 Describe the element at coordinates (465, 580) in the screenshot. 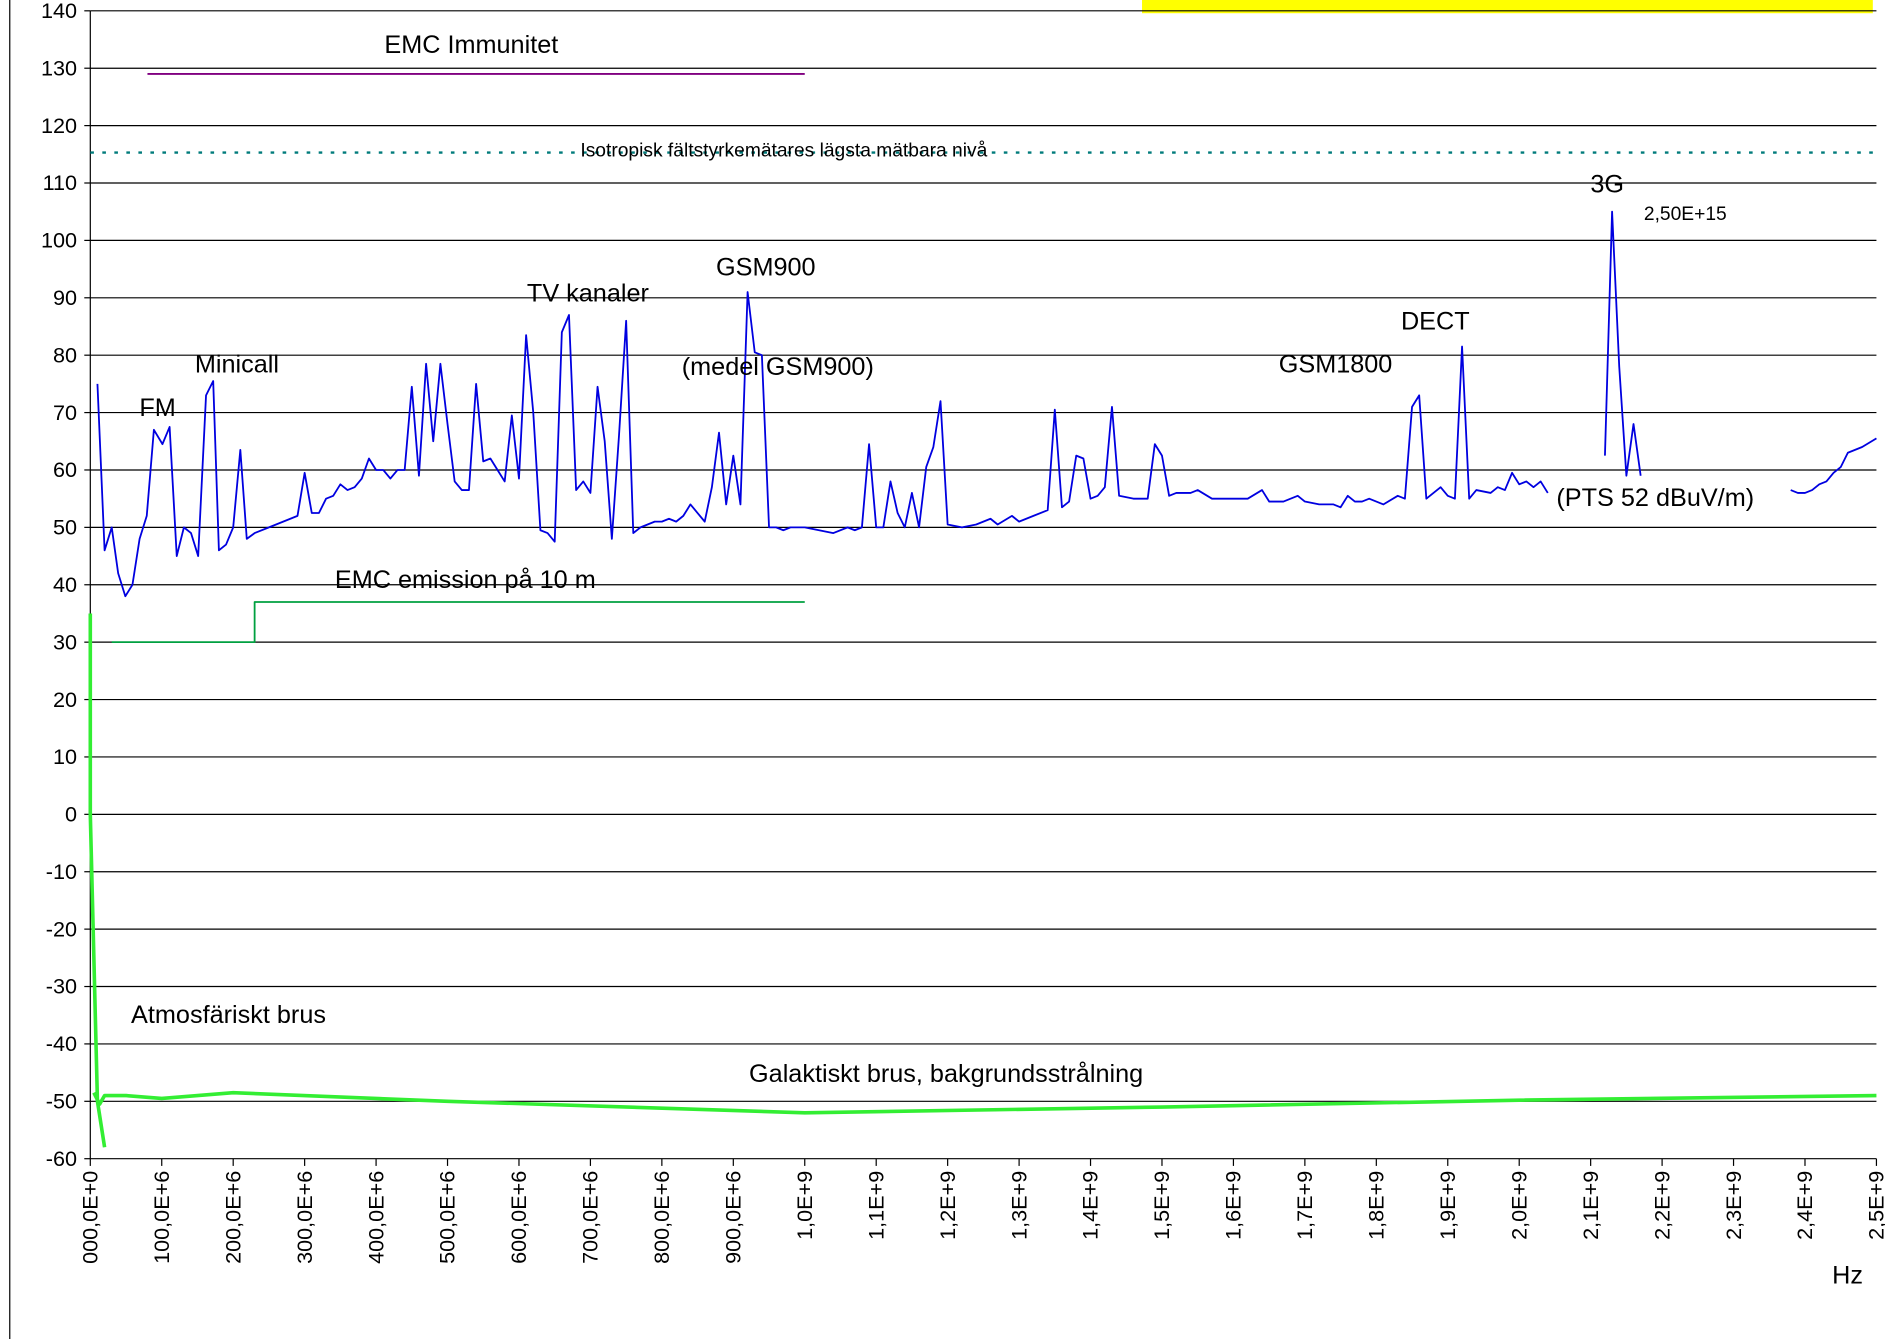

I see `series-label: EMC emission på 10 m` at that location.